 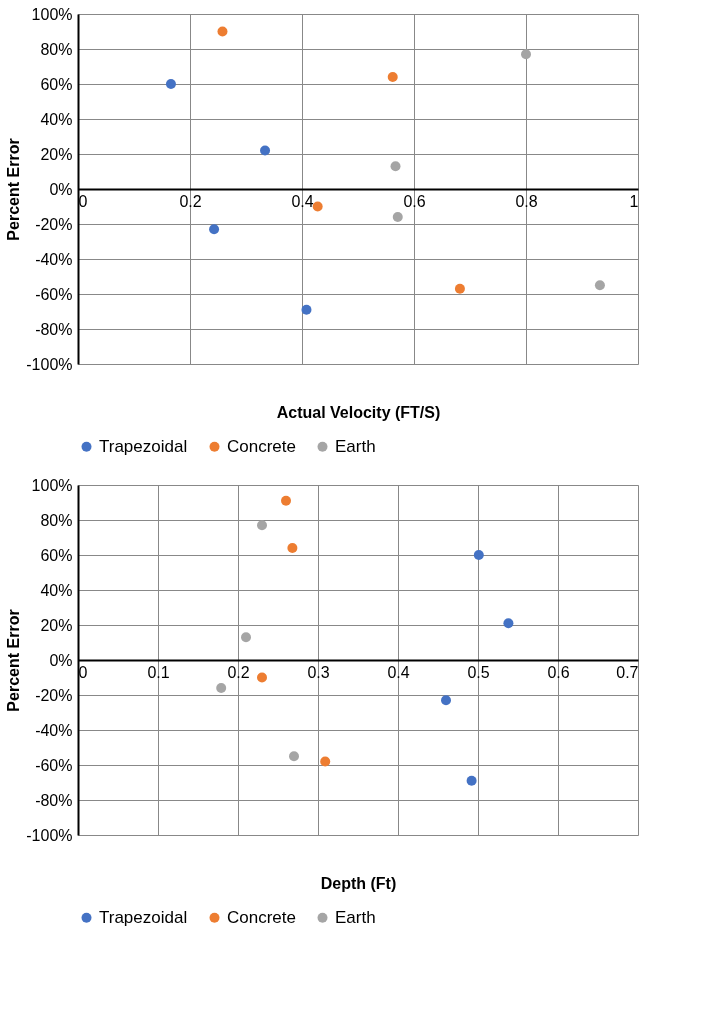 What do you see at coordinates (358, 412) in the screenshot?
I see `x-axis-title: Actual Velocity (FT/S)` at bounding box center [358, 412].